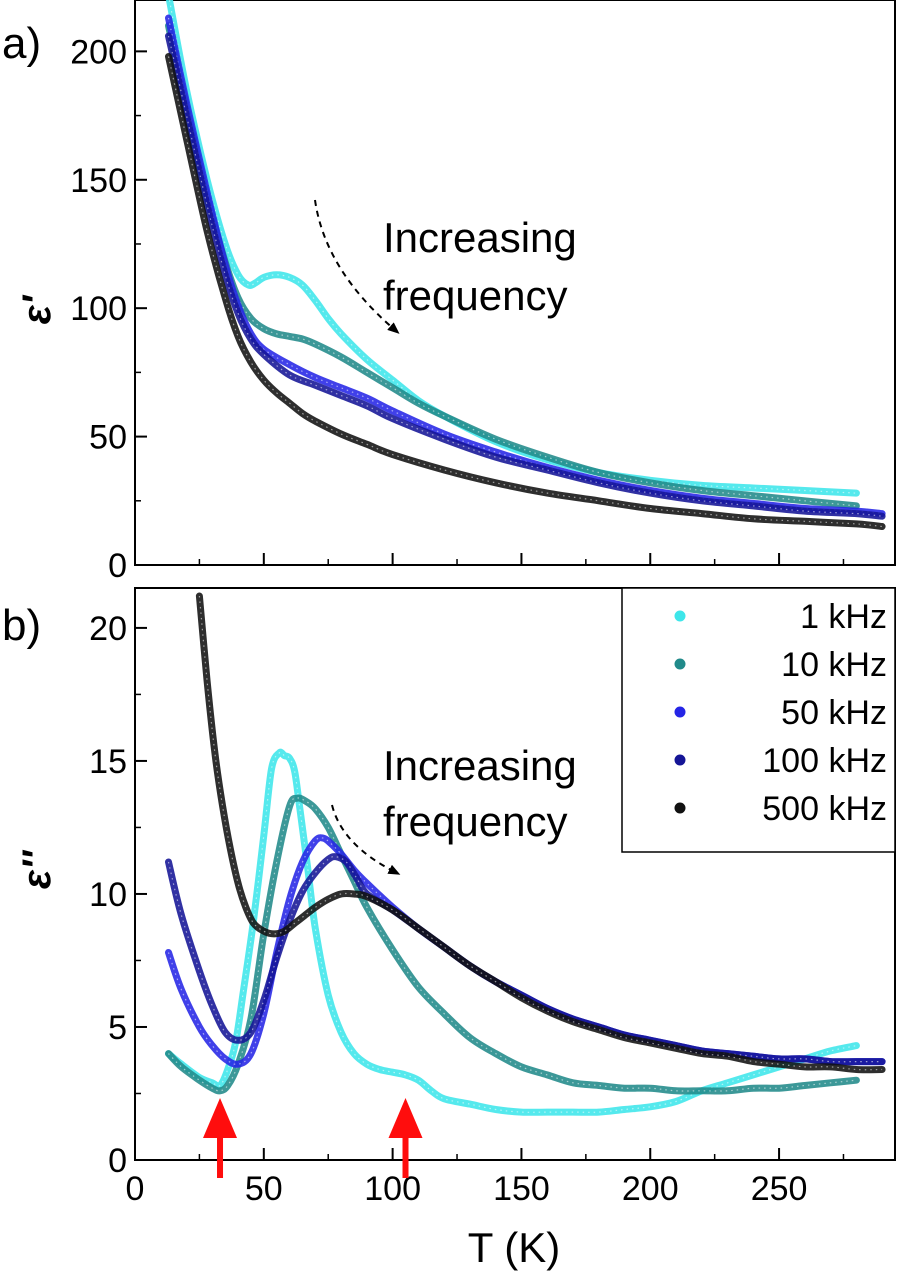 This screenshot has width=900, height=1279. I want to click on panel-b-x-ticks: 0 50 100 150 200 250, so click(485, 1178).